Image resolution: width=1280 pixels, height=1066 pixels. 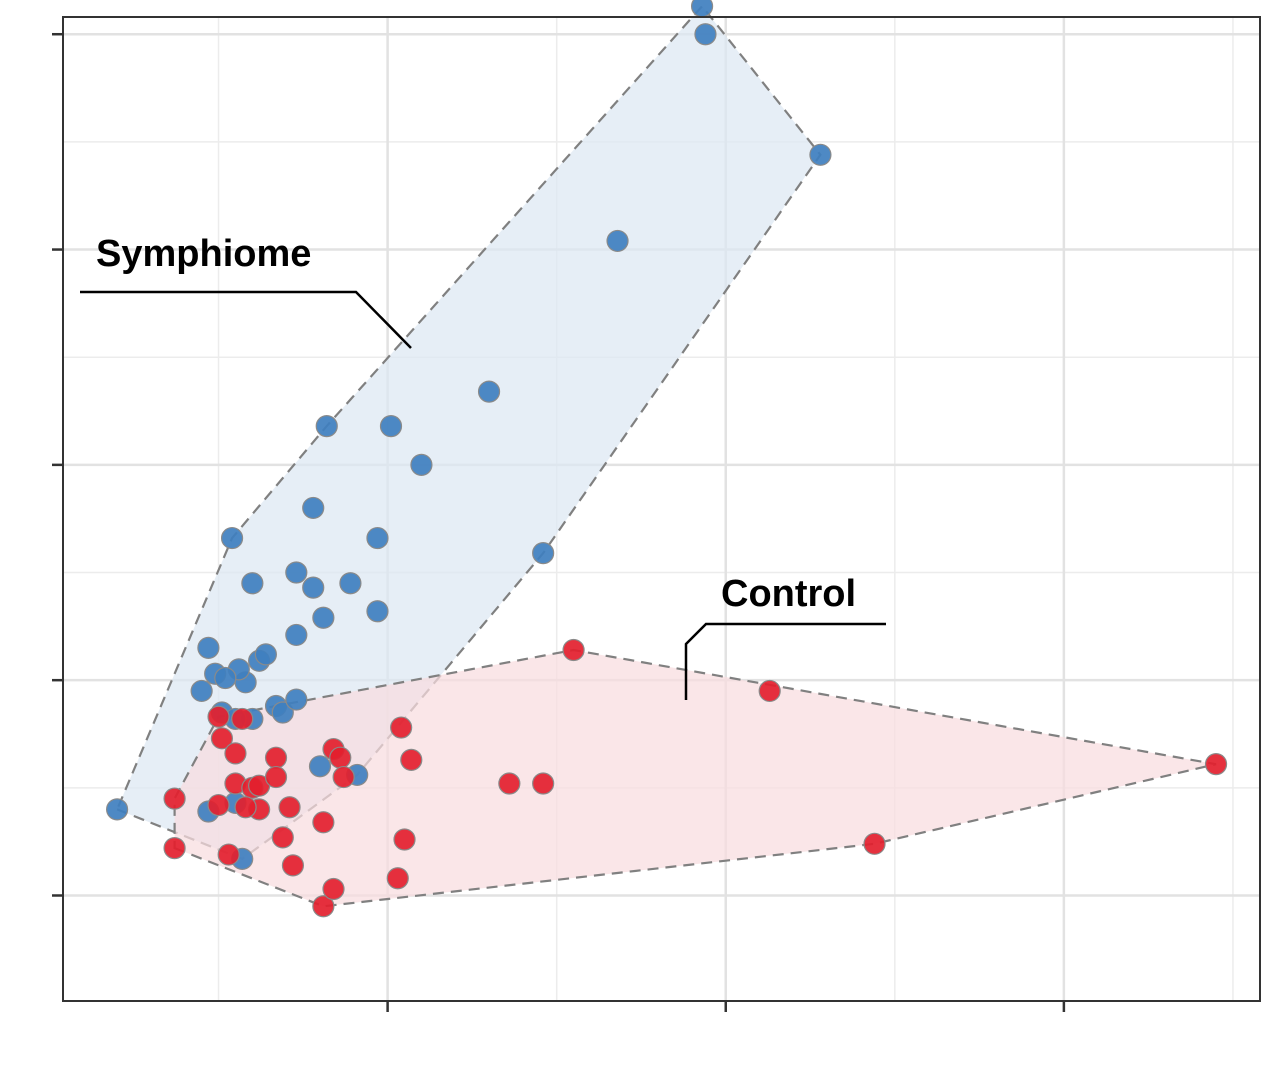 What do you see at coordinates (788, 594) in the screenshot?
I see `control-group-label: Control` at bounding box center [788, 594].